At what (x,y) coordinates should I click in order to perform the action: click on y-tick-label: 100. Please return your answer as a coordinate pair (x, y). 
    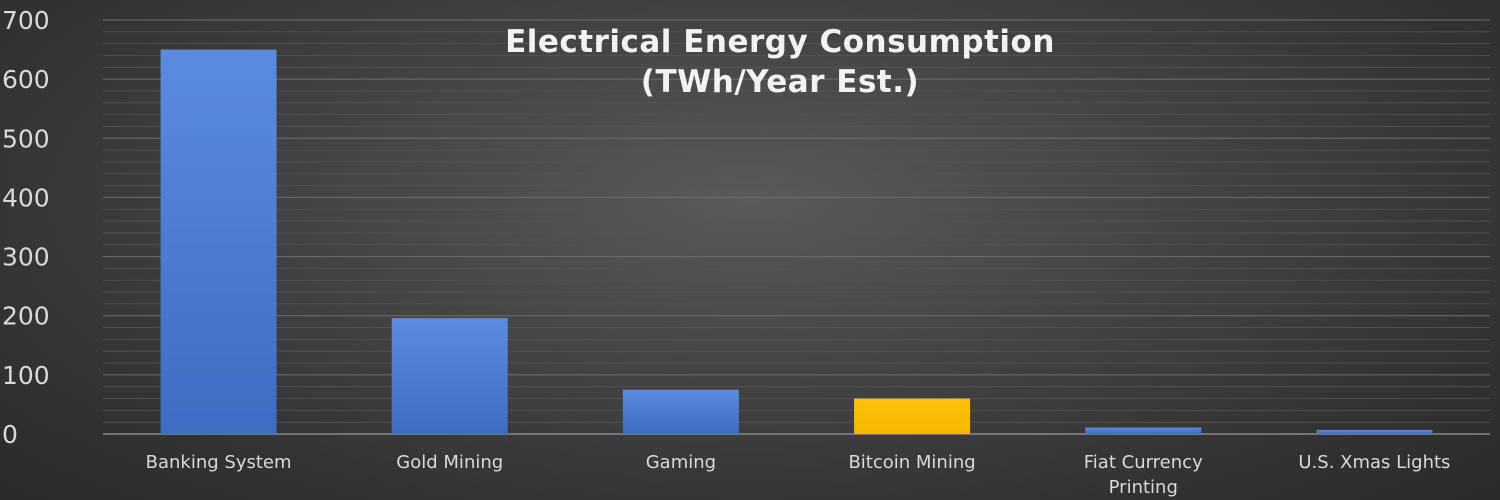
    Looking at the image, I should click on (26, 375).